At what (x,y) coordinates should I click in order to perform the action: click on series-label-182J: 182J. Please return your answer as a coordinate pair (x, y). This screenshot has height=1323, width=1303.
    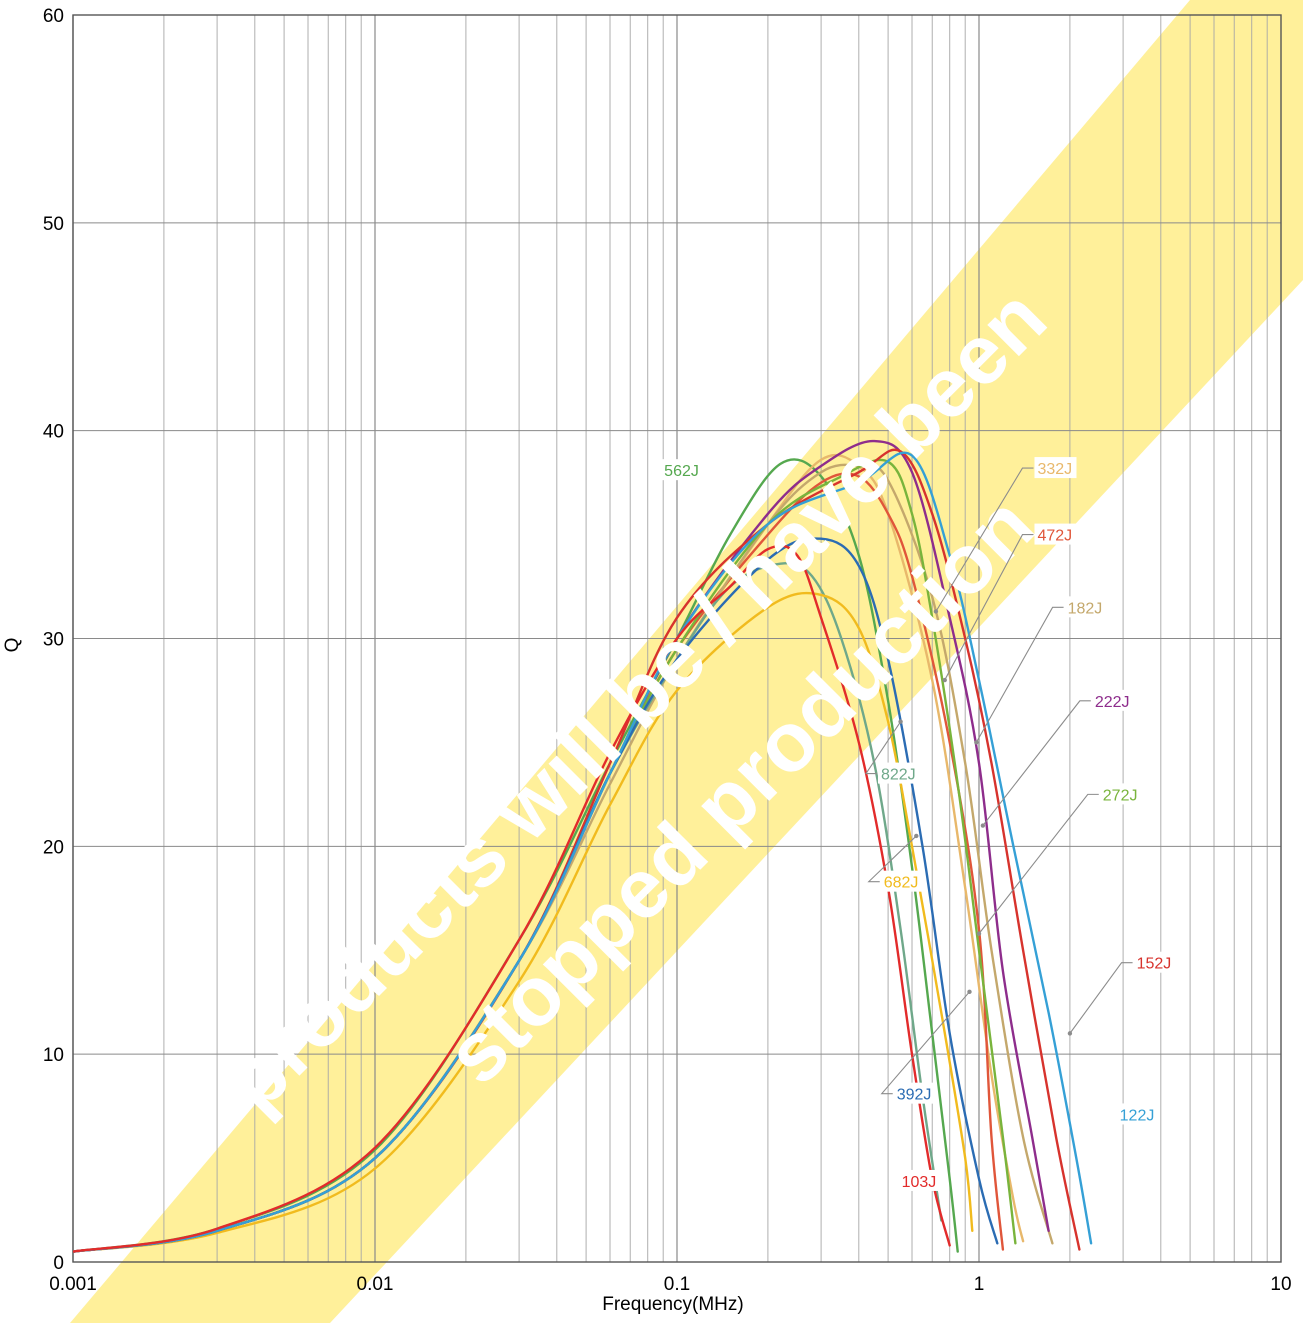
    Looking at the image, I should click on (1085, 608).